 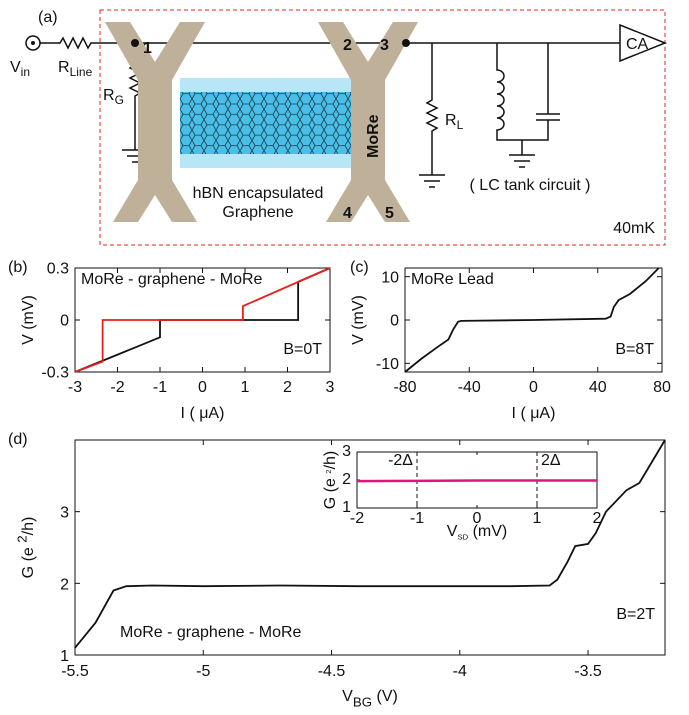 I want to click on x-tick-label: 3, so click(x=330, y=387).